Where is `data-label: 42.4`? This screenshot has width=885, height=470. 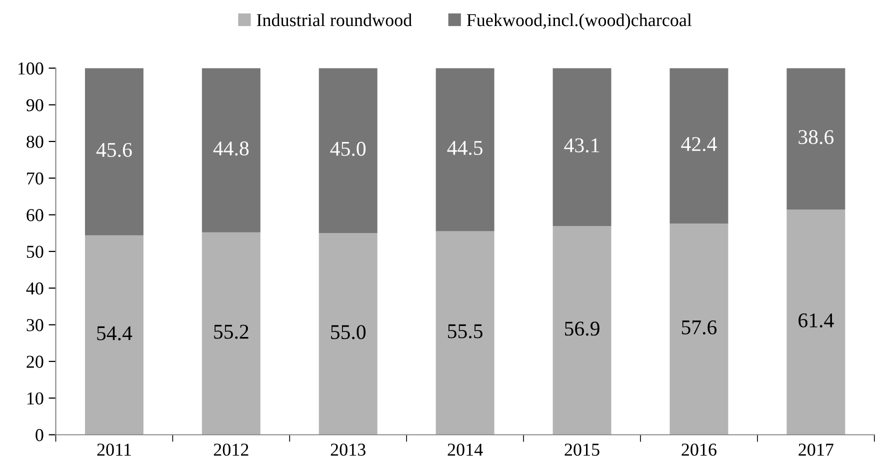 data-label: 42.4 is located at coordinates (699, 144).